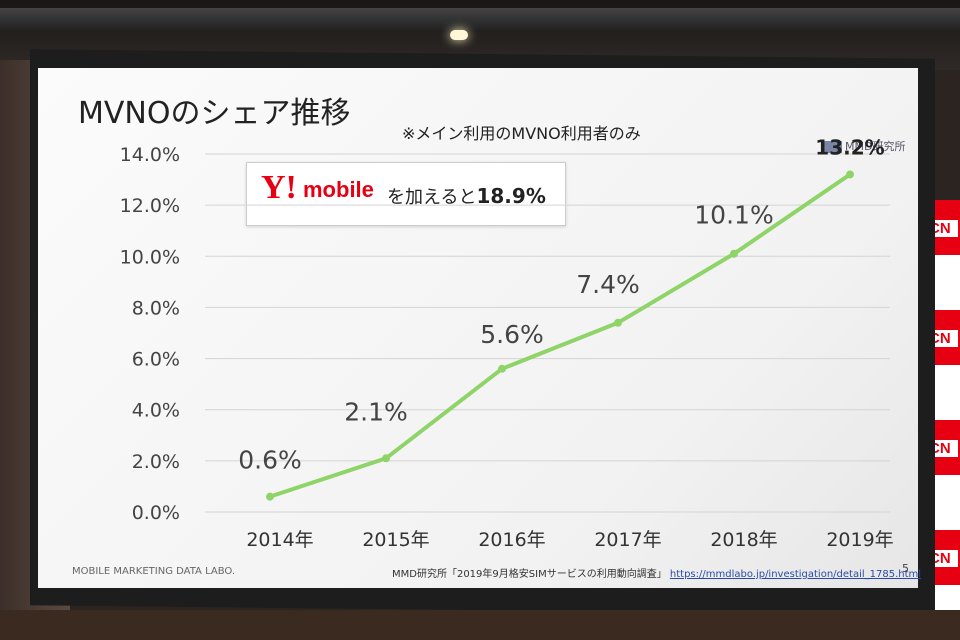  I want to click on stage-floor, so click(480, 625).